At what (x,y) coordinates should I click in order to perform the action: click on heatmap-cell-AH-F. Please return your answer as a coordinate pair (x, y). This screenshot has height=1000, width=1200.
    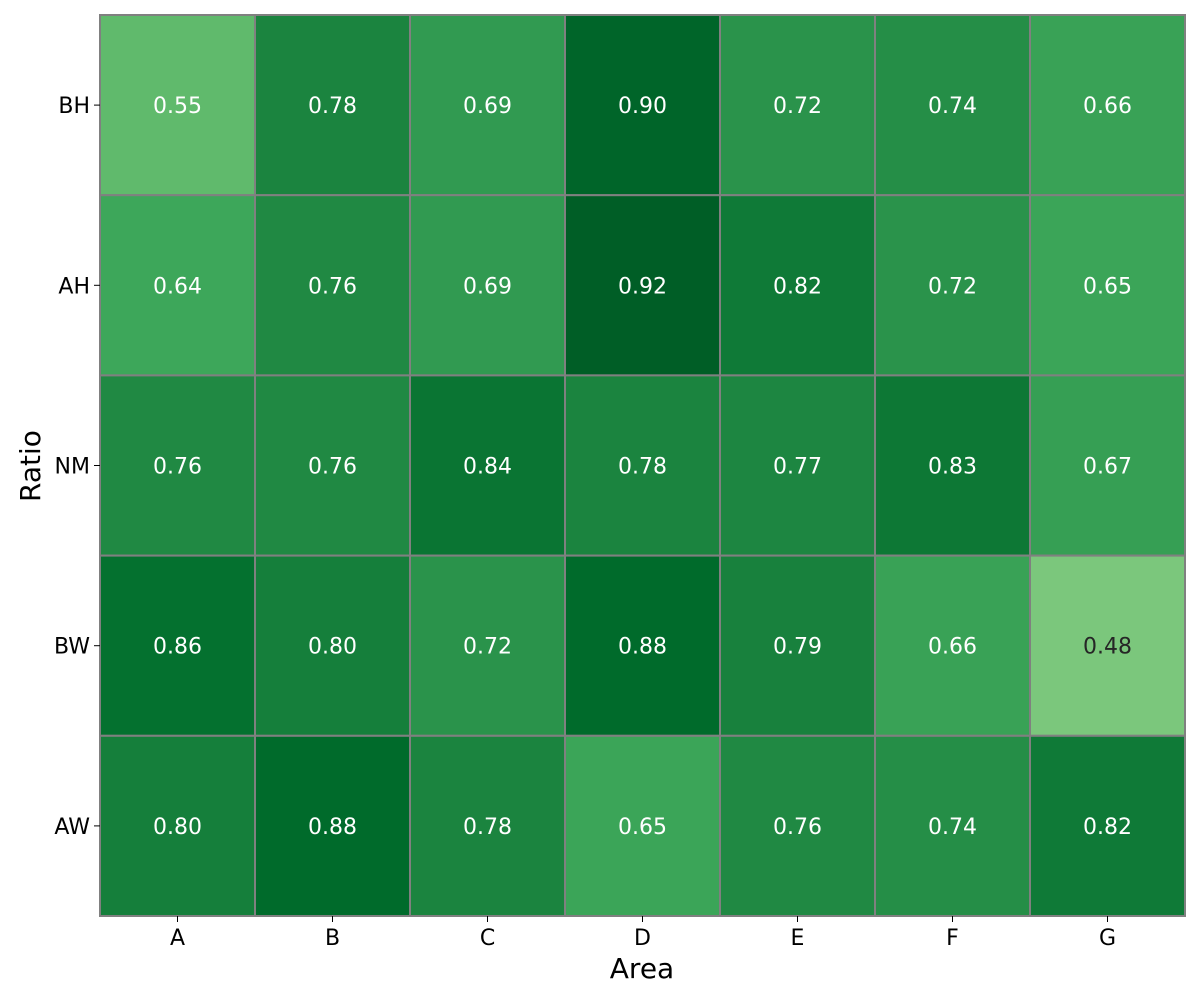
    Looking at the image, I should click on (952, 285).